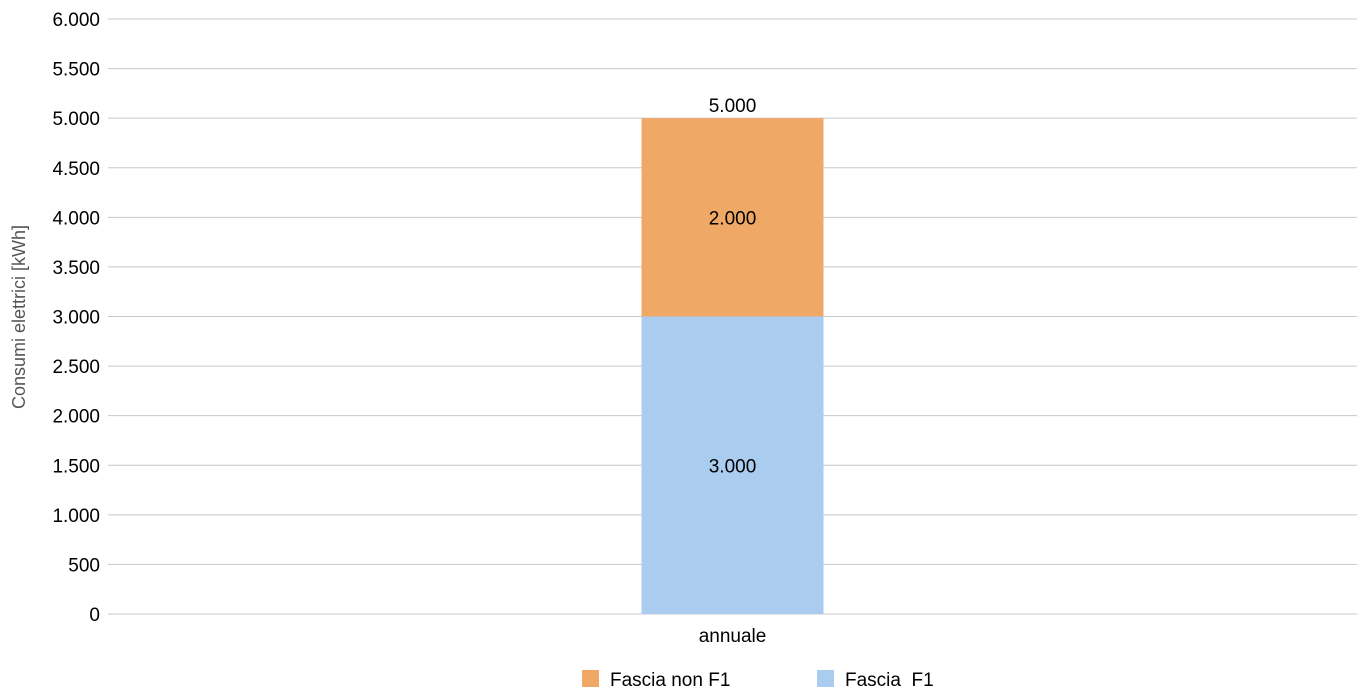 The height and width of the screenshot is (689, 1363). I want to click on legend-swatch-fascia-f1, so click(825, 678).